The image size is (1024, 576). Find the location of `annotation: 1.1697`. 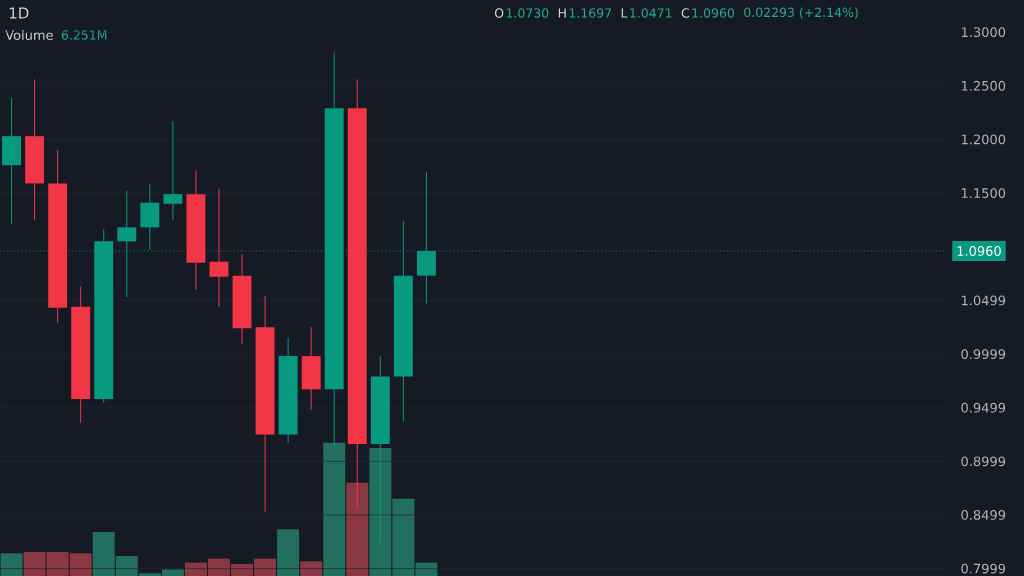

annotation: 1.1697 is located at coordinates (590, 13).